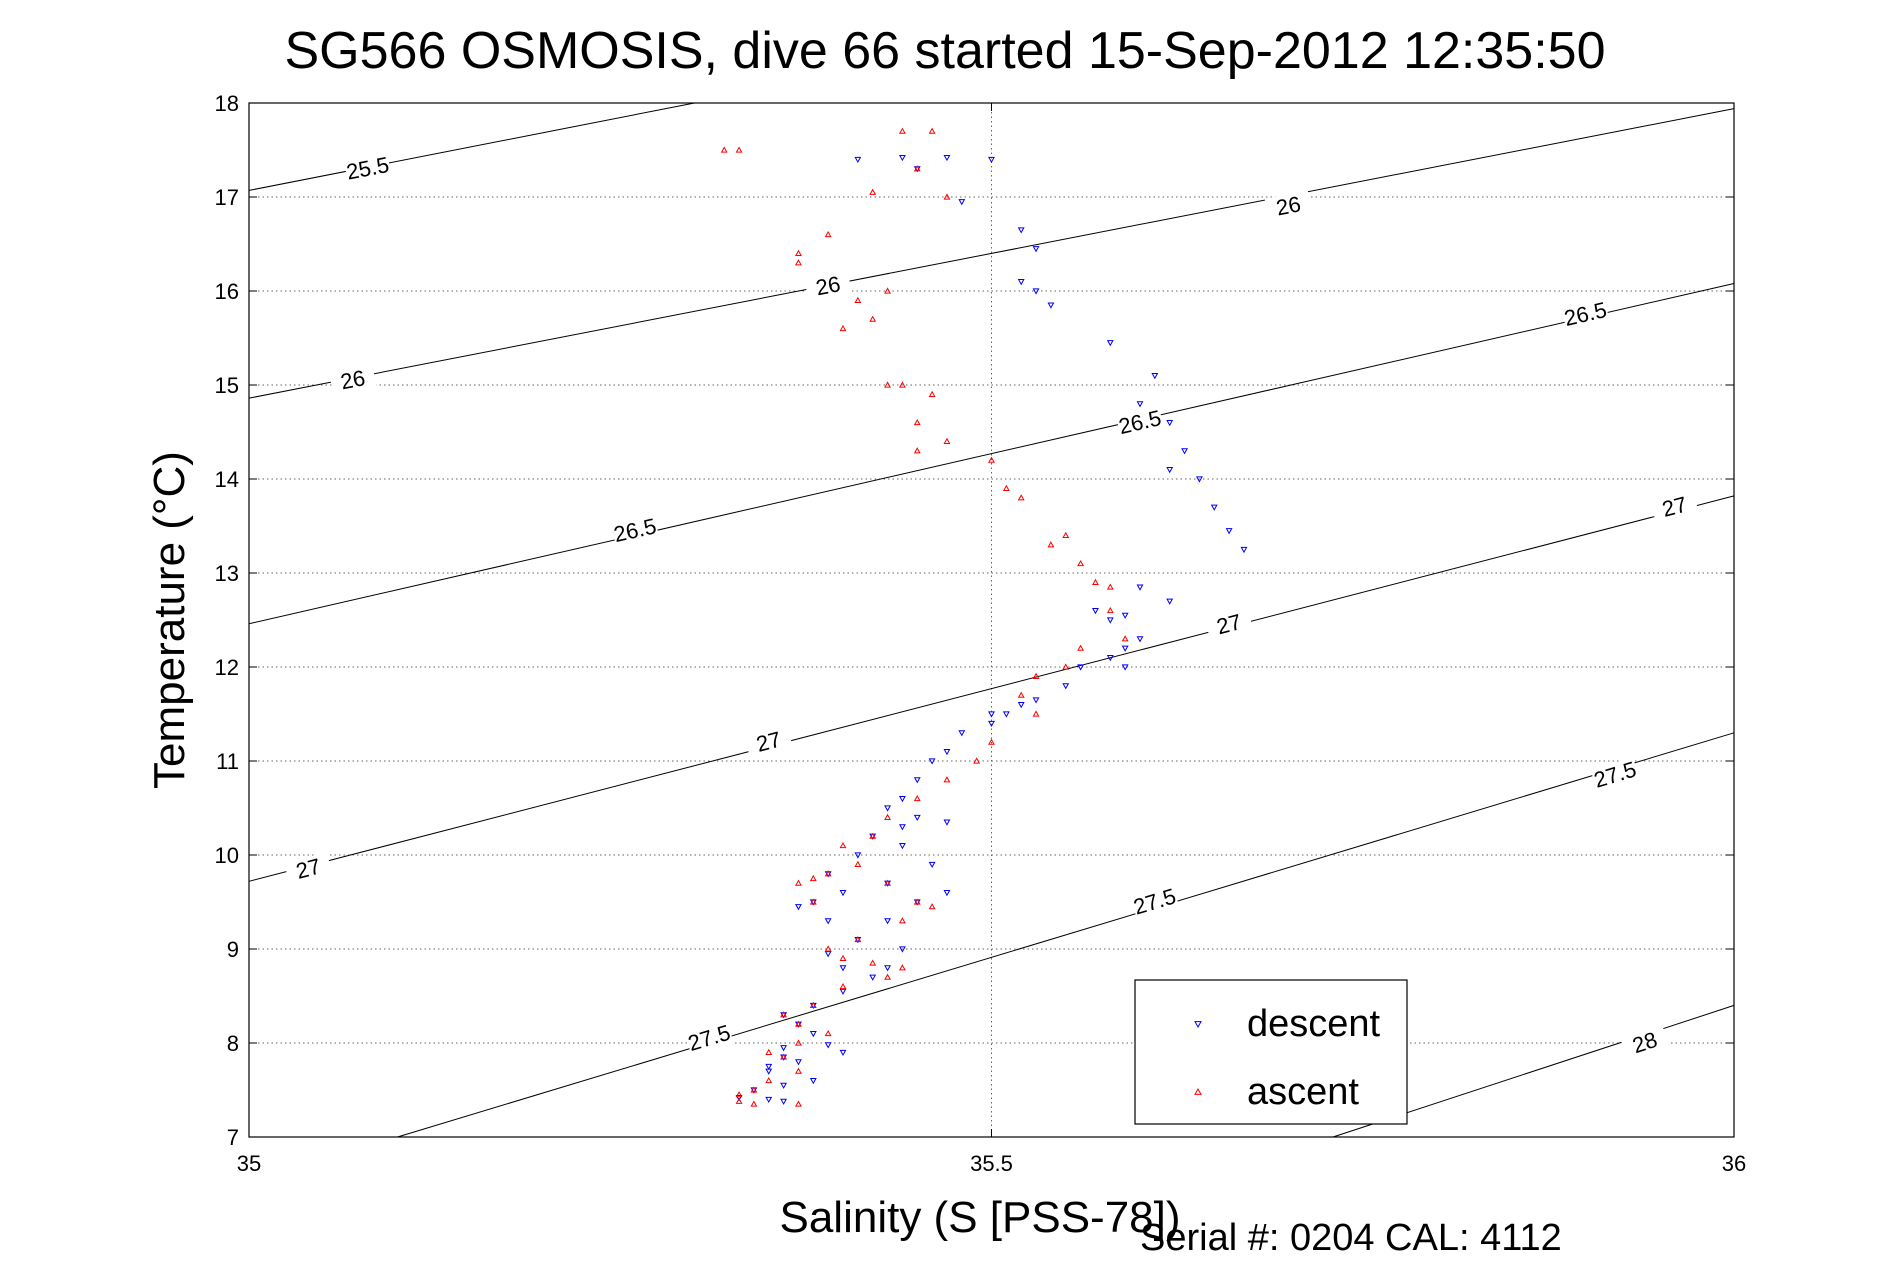 The height and width of the screenshot is (1262, 1891). What do you see at coordinates (233, 1137) in the screenshot?
I see `y-tick-label: 7` at bounding box center [233, 1137].